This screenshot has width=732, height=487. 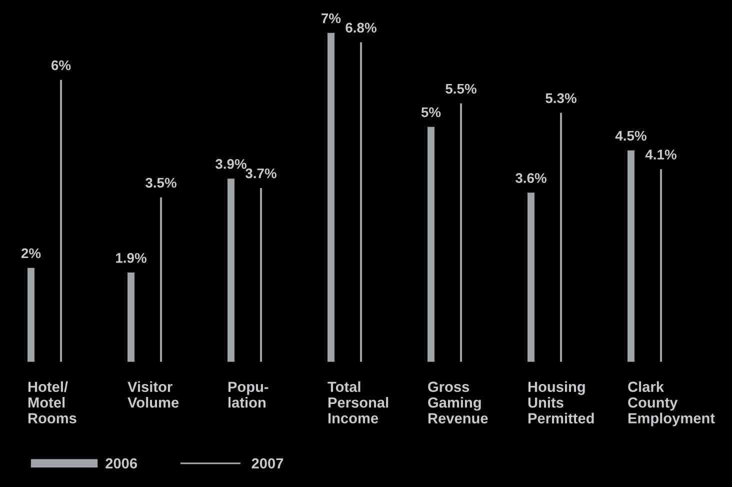 What do you see at coordinates (358, 402) in the screenshot?
I see `x-tick-label: Total Personal Income` at bounding box center [358, 402].